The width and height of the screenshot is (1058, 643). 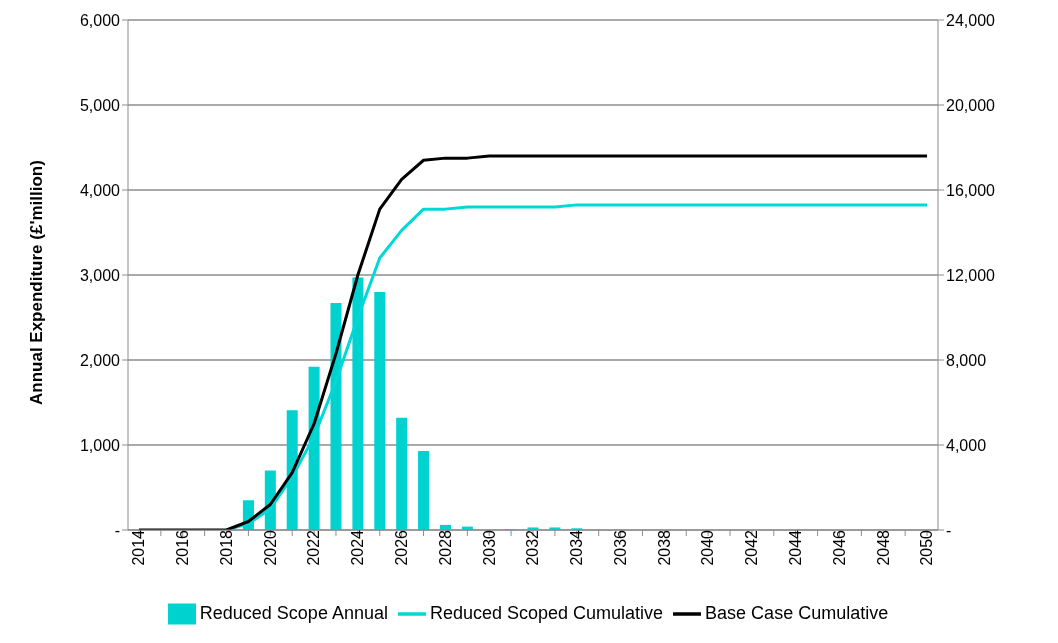 What do you see at coordinates (797, 612) in the screenshot?
I see `legend-label: Base Case Cumulative` at bounding box center [797, 612].